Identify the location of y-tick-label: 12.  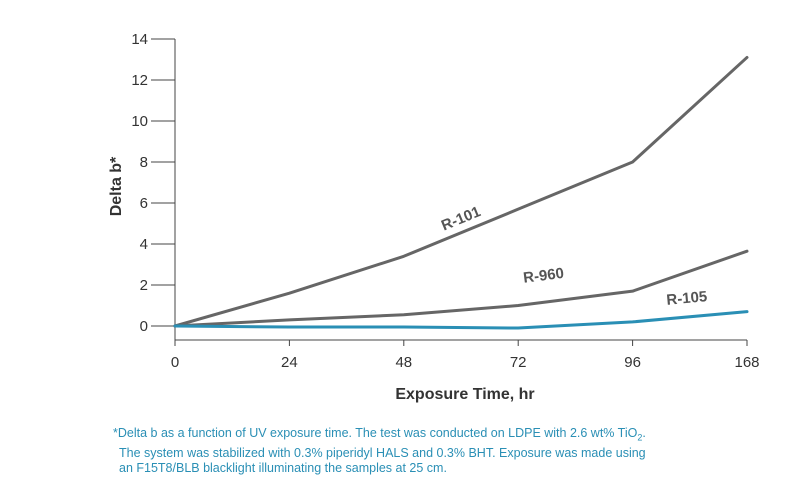
(139, 80).